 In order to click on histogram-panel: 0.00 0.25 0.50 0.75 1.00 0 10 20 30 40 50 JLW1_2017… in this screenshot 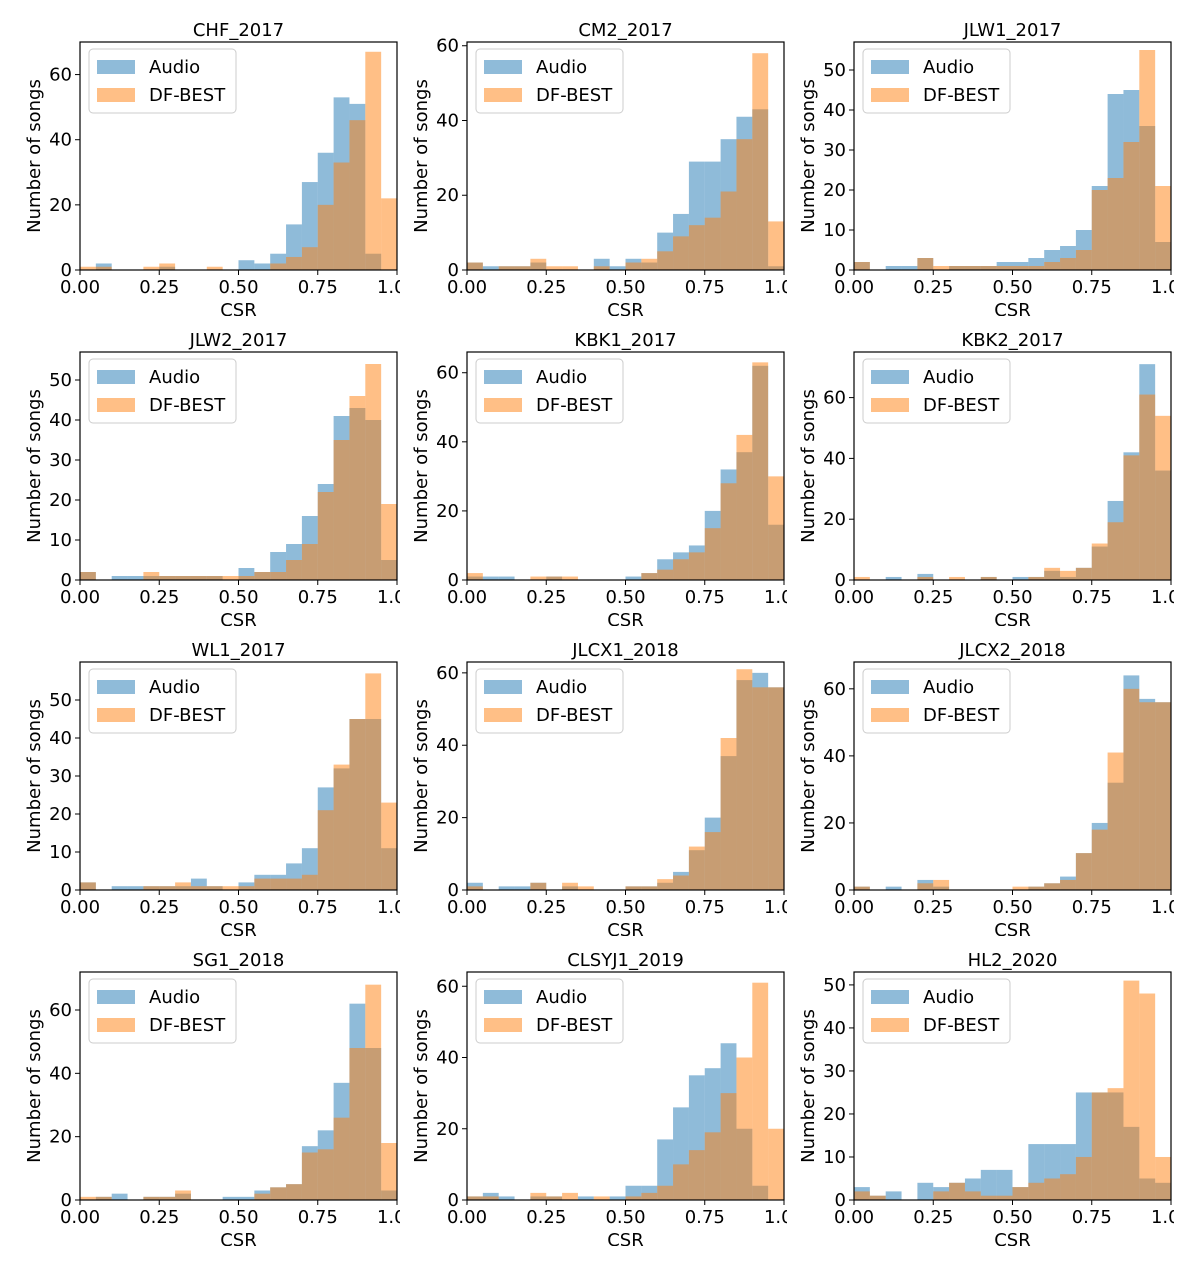, I will do `click(974, 158)`.